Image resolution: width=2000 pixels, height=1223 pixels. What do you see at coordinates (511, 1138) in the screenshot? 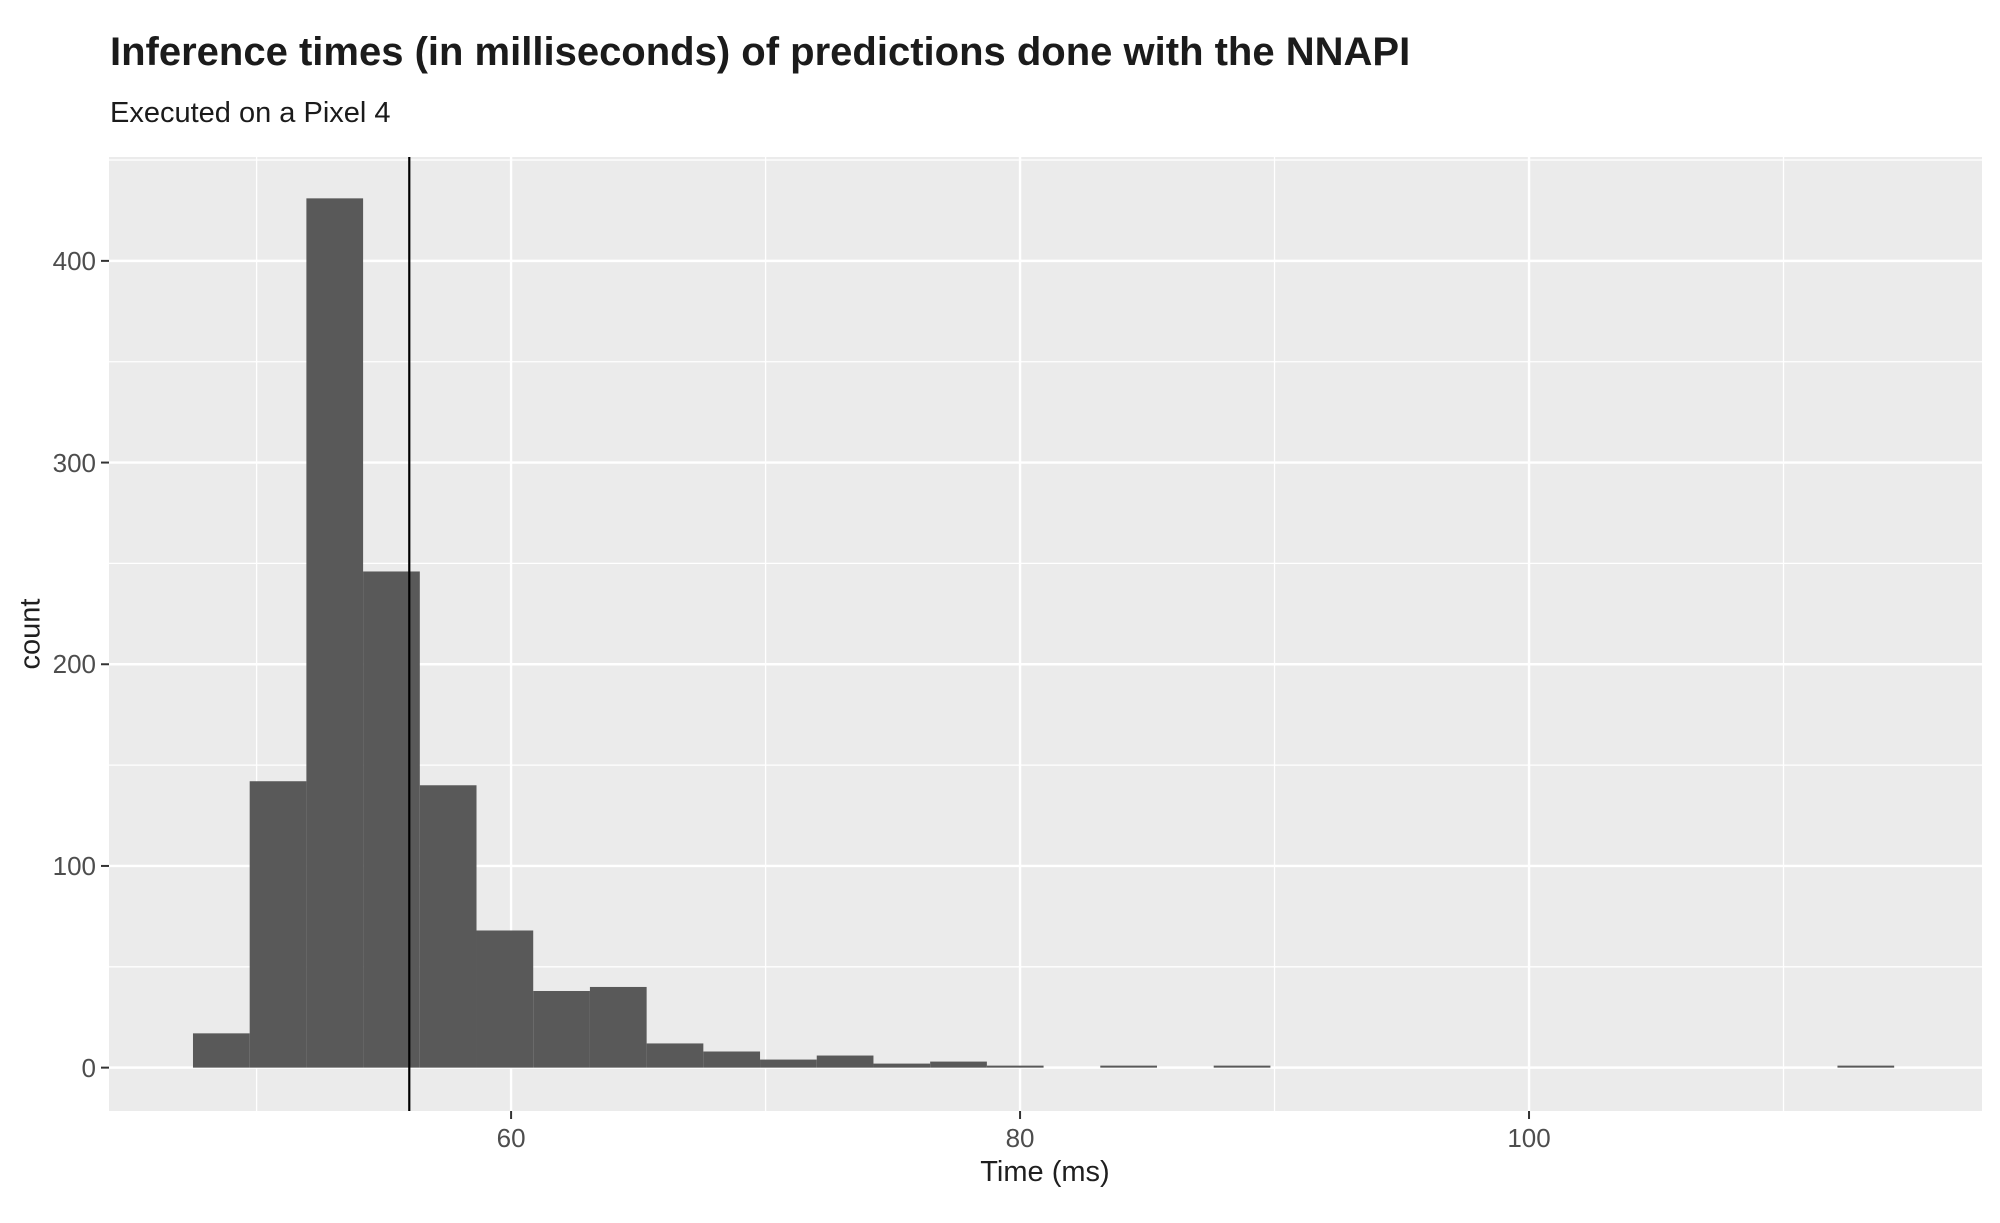
I see `x-tick-label: 60` at bounding box center [511, 1138].